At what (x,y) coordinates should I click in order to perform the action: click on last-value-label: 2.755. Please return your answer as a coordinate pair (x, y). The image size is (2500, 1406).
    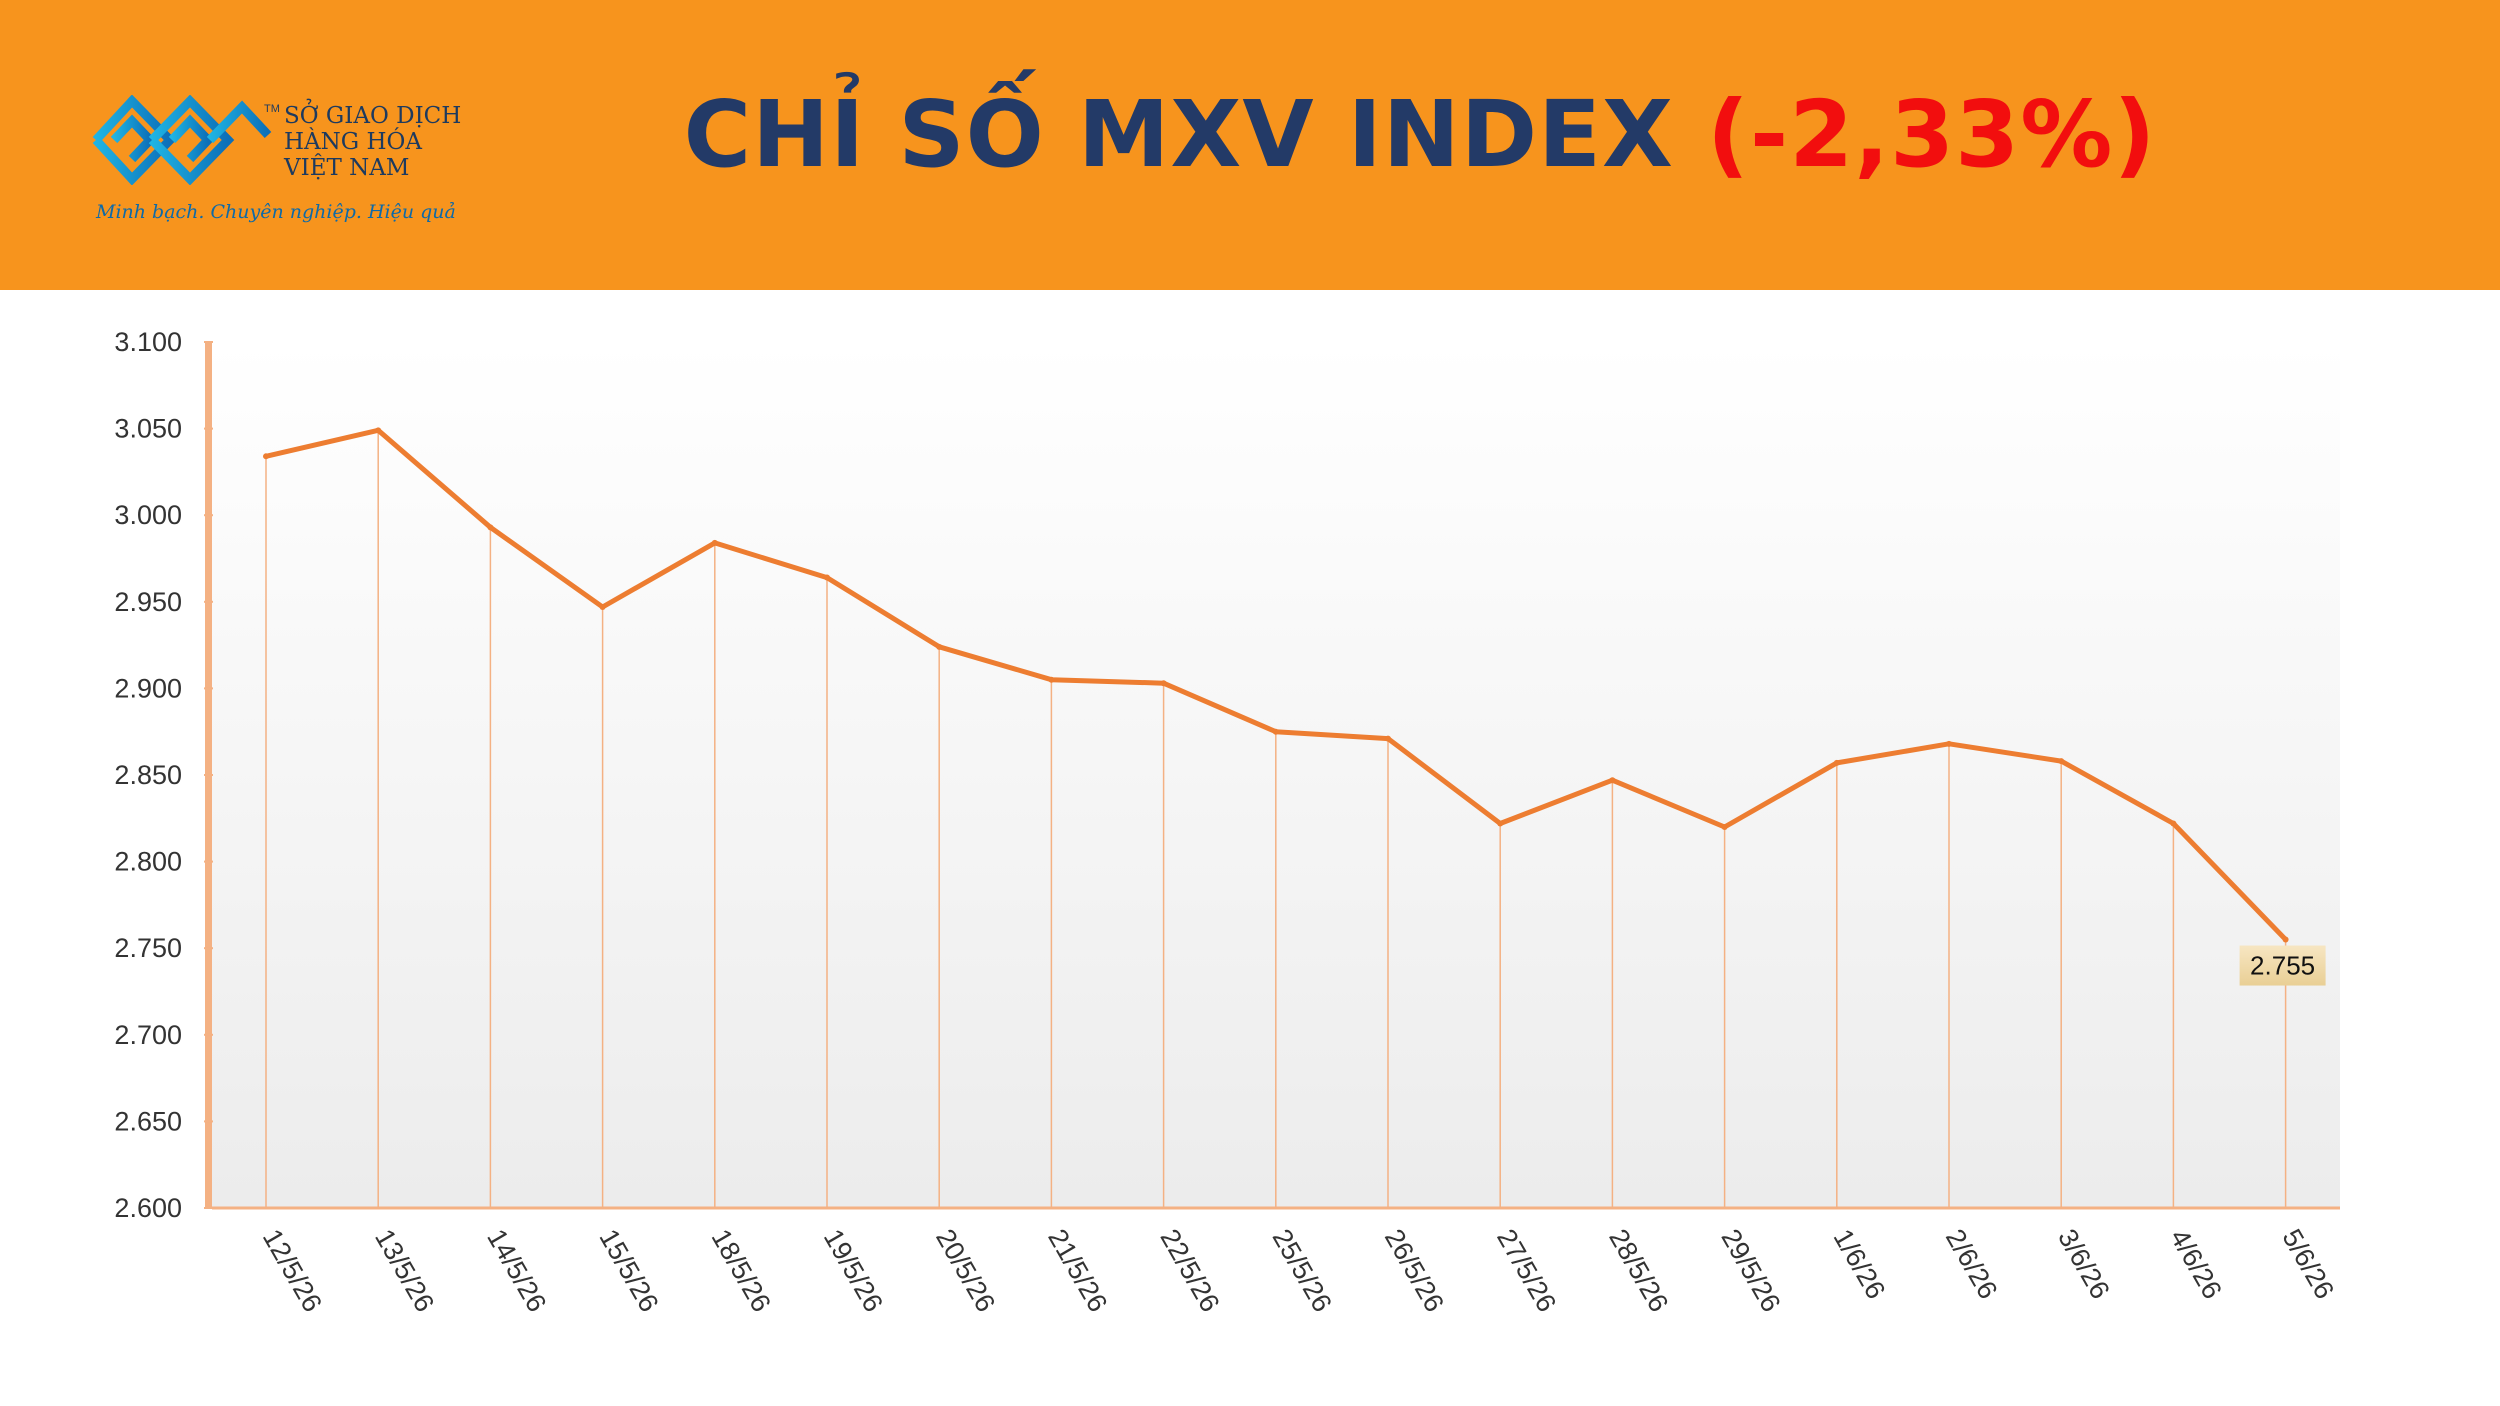
    Looking at the image, I should click on (2282, 965).